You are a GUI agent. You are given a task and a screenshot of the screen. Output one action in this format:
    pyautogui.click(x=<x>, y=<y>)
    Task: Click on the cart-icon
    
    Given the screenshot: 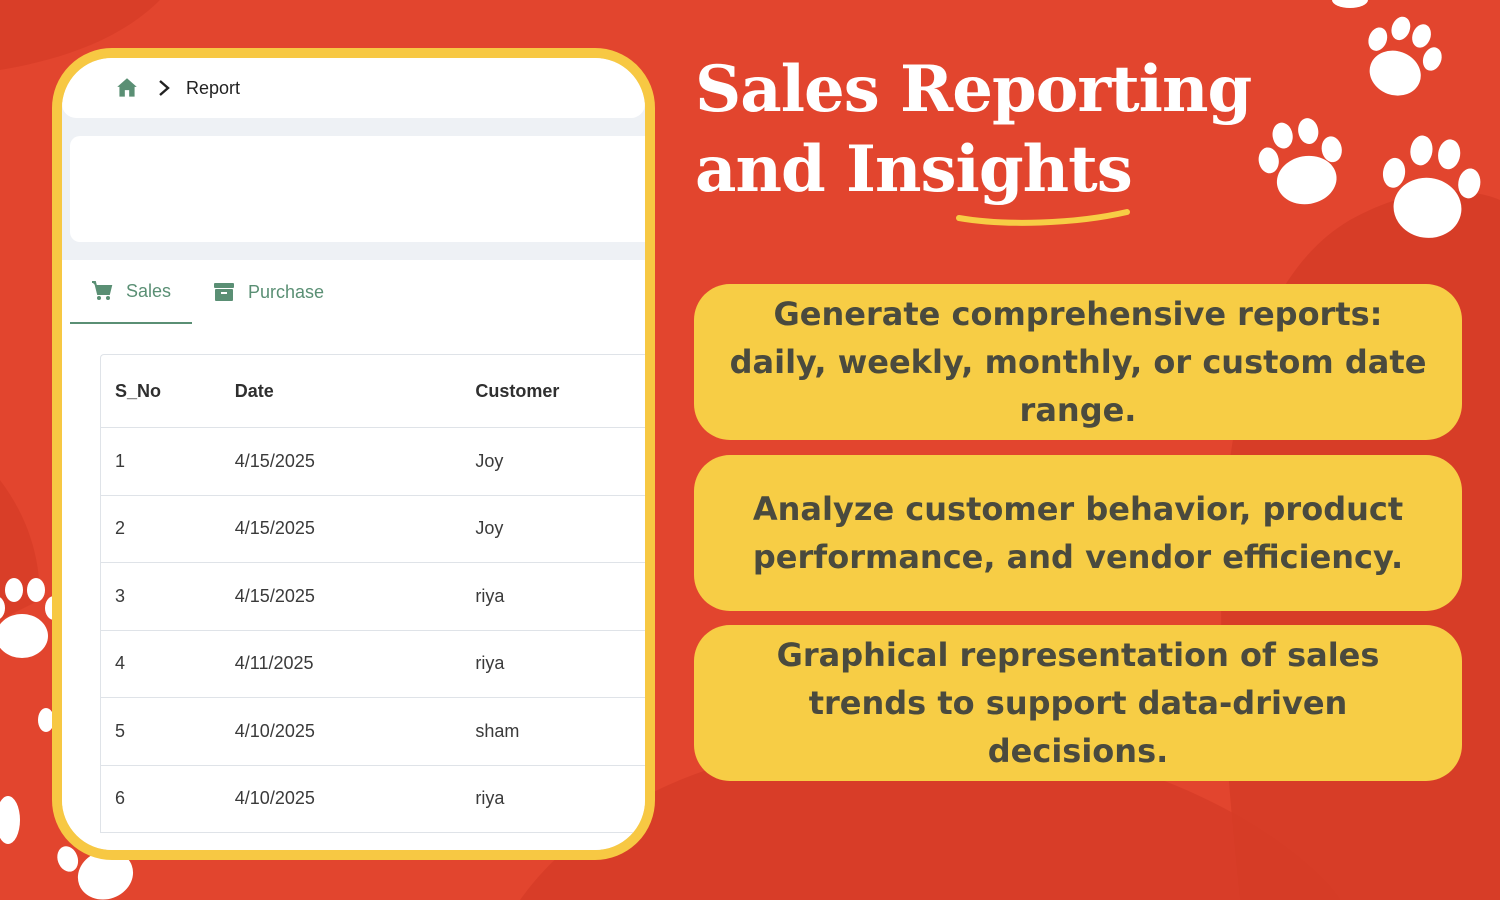 What is the action you would take?
    pyautogui.click(x=102, y=290)
    